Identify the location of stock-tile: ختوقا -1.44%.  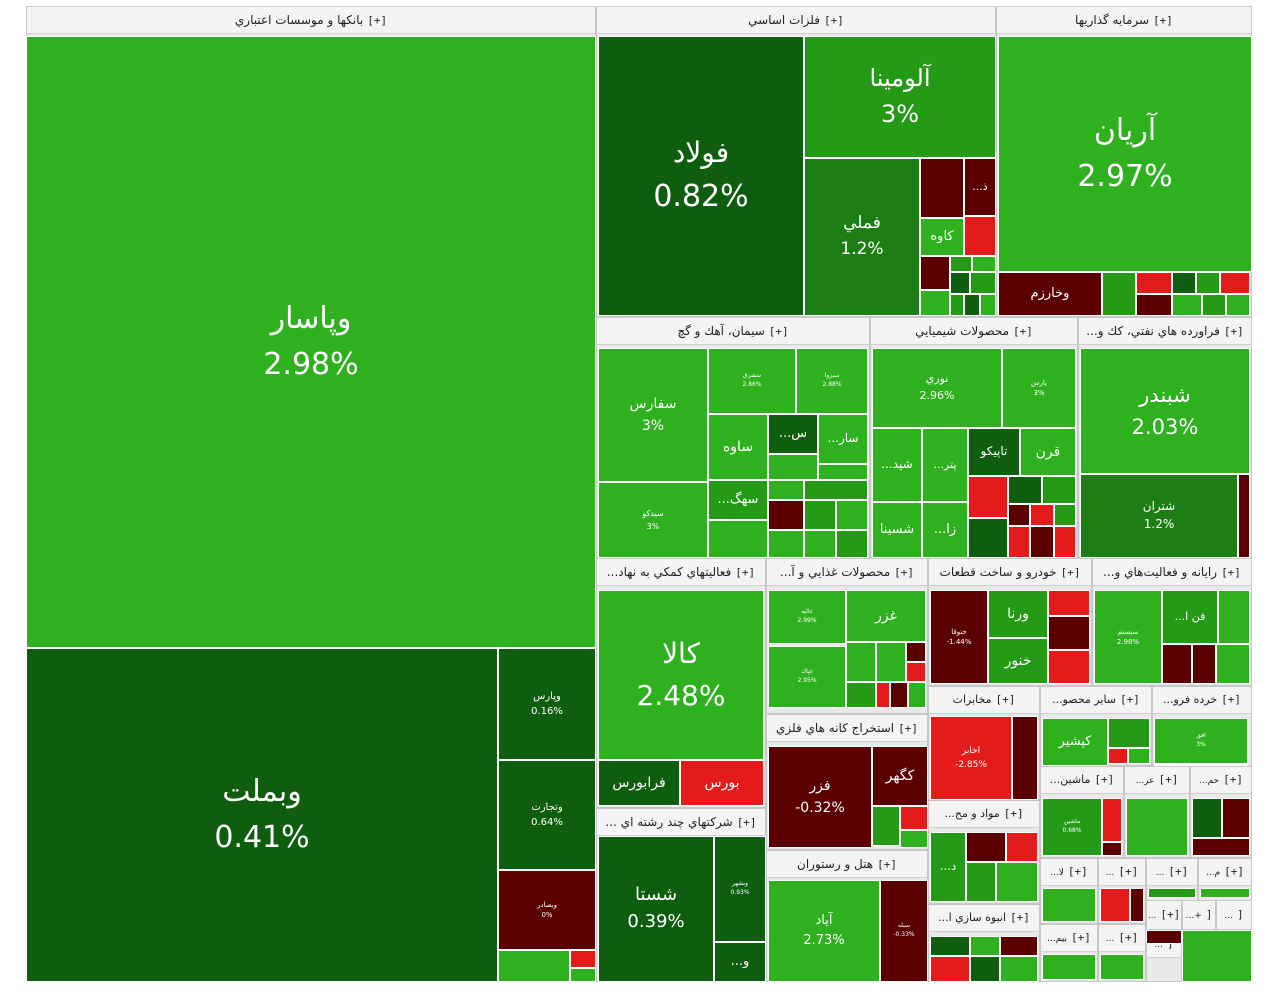
(959, 637).